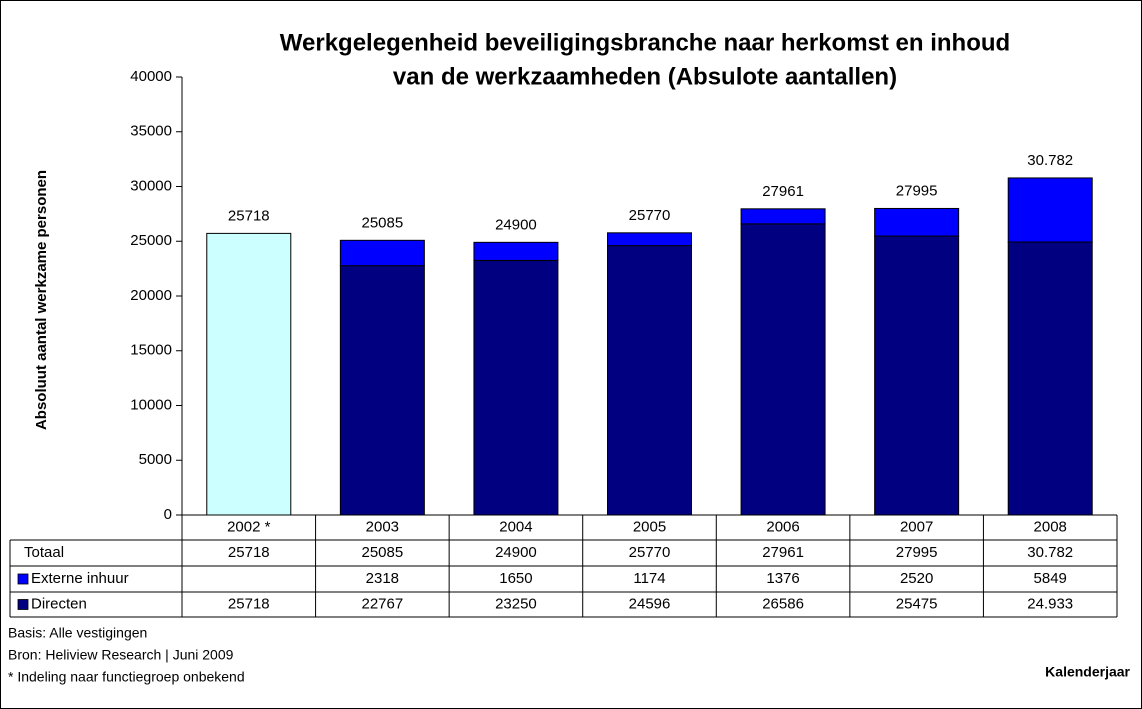  Describe the element at coordinates (151, 131) in the screenshot. I see `y-tick-label: 35000` at that location.